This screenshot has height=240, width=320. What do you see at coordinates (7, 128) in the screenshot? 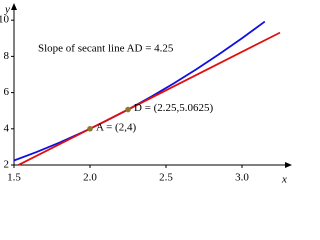
I see `y-tick-label: 4` at bounding box center [7, 128].